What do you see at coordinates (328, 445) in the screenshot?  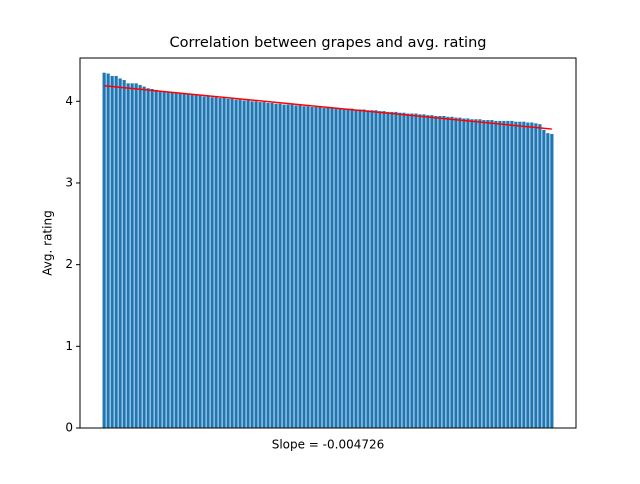 I see `x-axis-label: Slope = -0.004726` at bounding box center [328, 445].